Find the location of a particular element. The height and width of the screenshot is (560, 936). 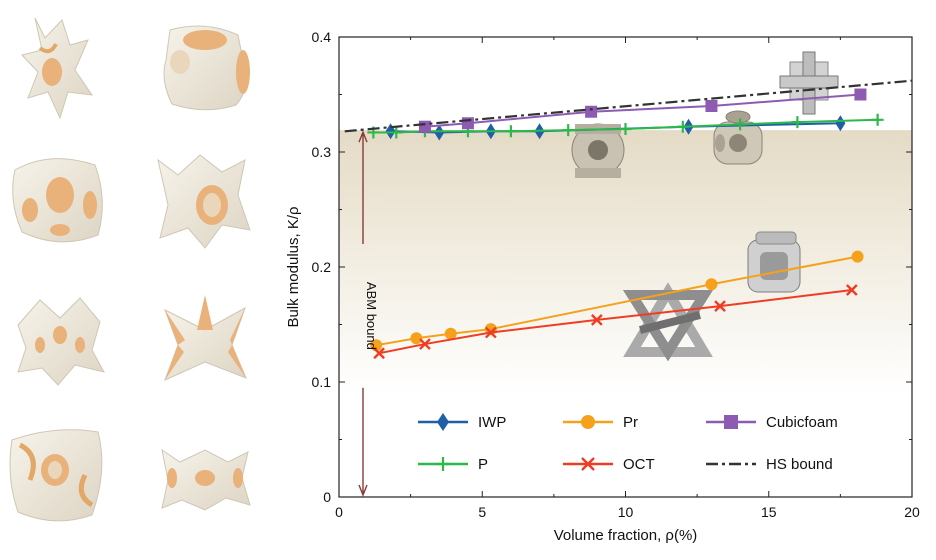

thumbnail-p-surface is located at coordinates (206, 68).